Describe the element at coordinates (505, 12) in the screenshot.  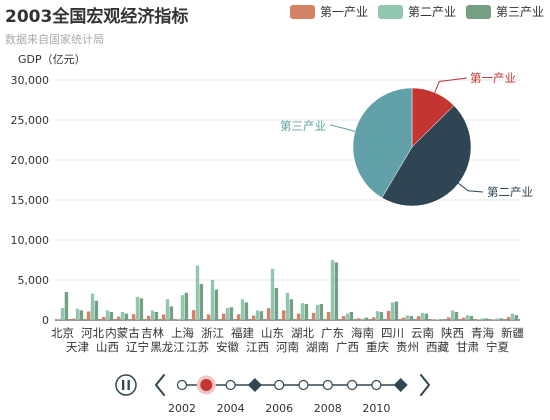
I see `legend-item: 第三产业` at that location.